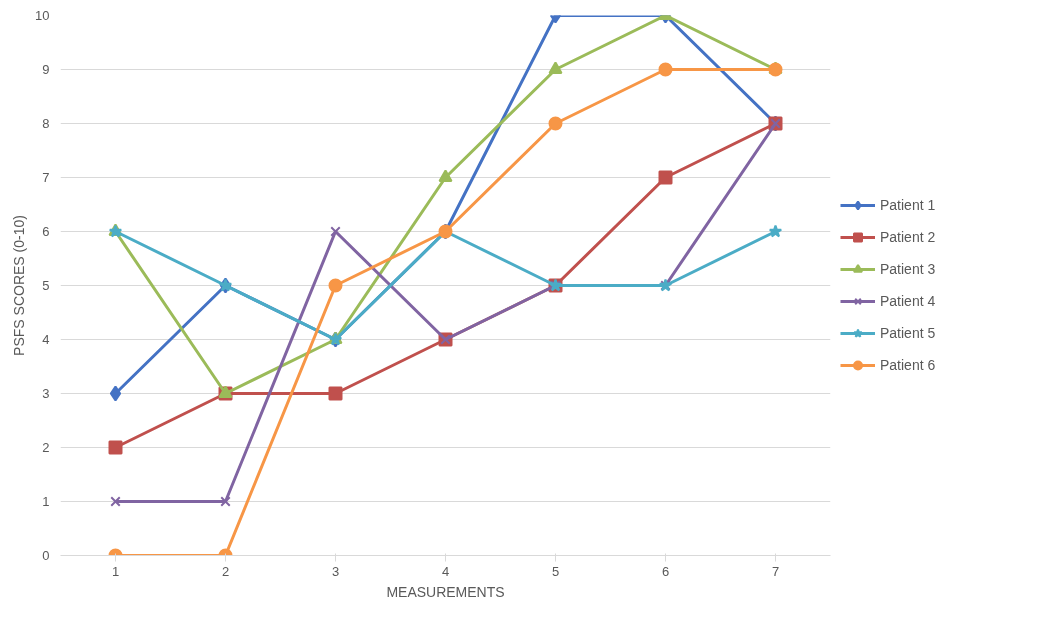 This screenshot has height=633, width=1062. Describe the element at coordinates (908, 365) in the screenshot. I see `legend-label: Patient 6` at that location.